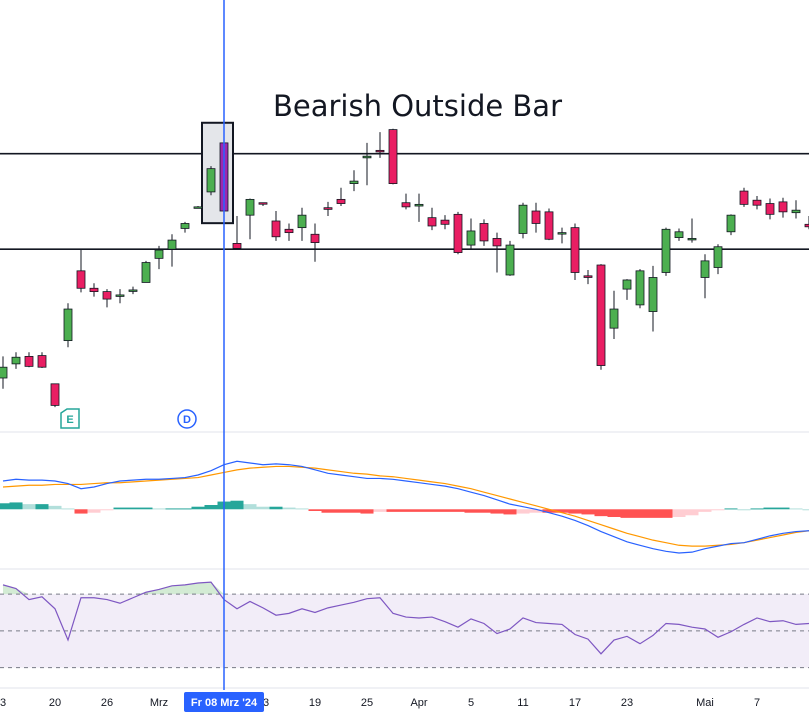 The width and height of the screenshot is (809, 719). Describe the element at coordinates (380, 703) in the screenshot. I see `time-axis: 32026Mrz131925Apr5111723Mai7` at that location.